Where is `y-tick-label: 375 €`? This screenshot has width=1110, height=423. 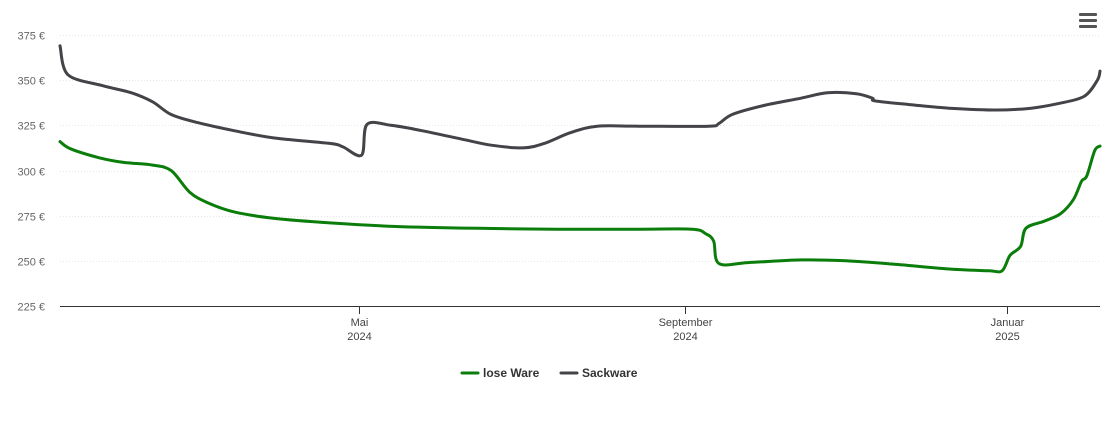 y-tick-label: 375 € is located at coordinates (31, 37).